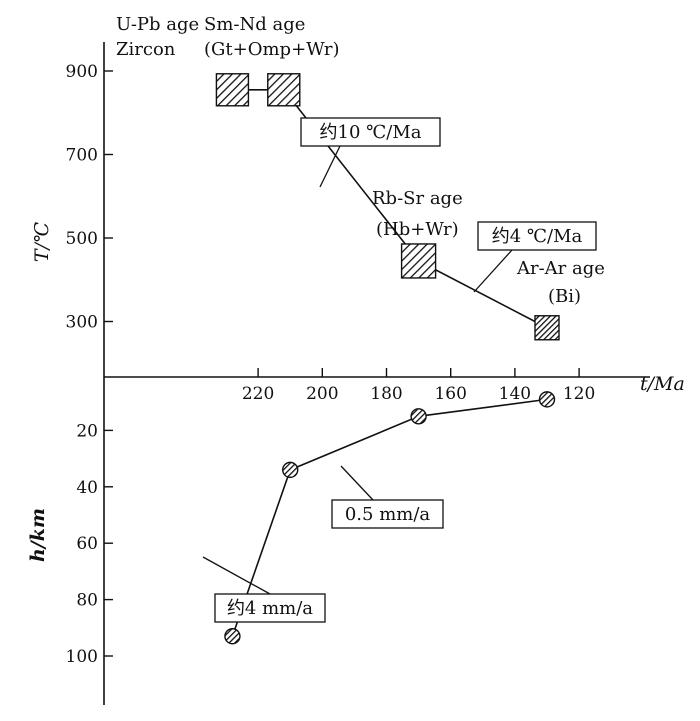  What do you see at coordinates (418, 386) in the screenshot?
I see `time-x-ticks: 220 200 180 160 140 120` at bounding box center [418, 386].